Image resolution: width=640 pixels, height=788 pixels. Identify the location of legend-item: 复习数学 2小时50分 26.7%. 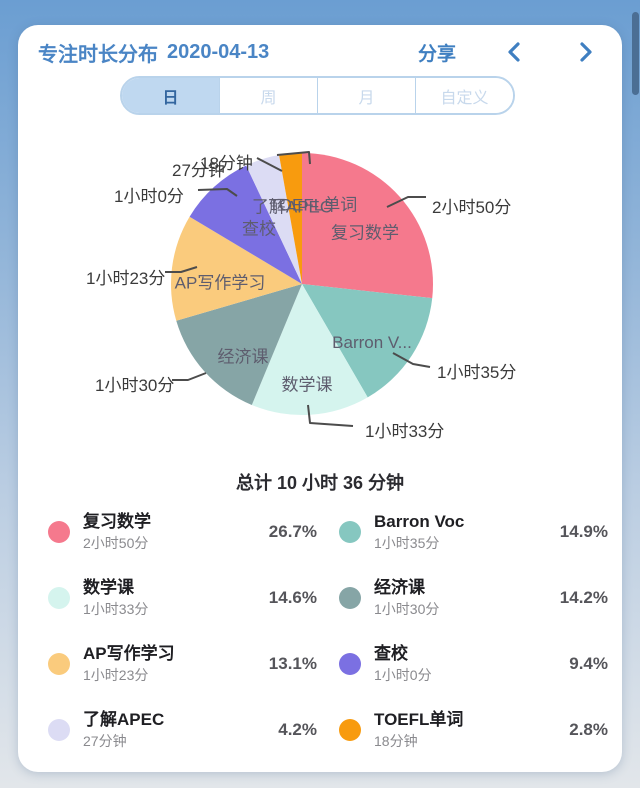
(182, 532).